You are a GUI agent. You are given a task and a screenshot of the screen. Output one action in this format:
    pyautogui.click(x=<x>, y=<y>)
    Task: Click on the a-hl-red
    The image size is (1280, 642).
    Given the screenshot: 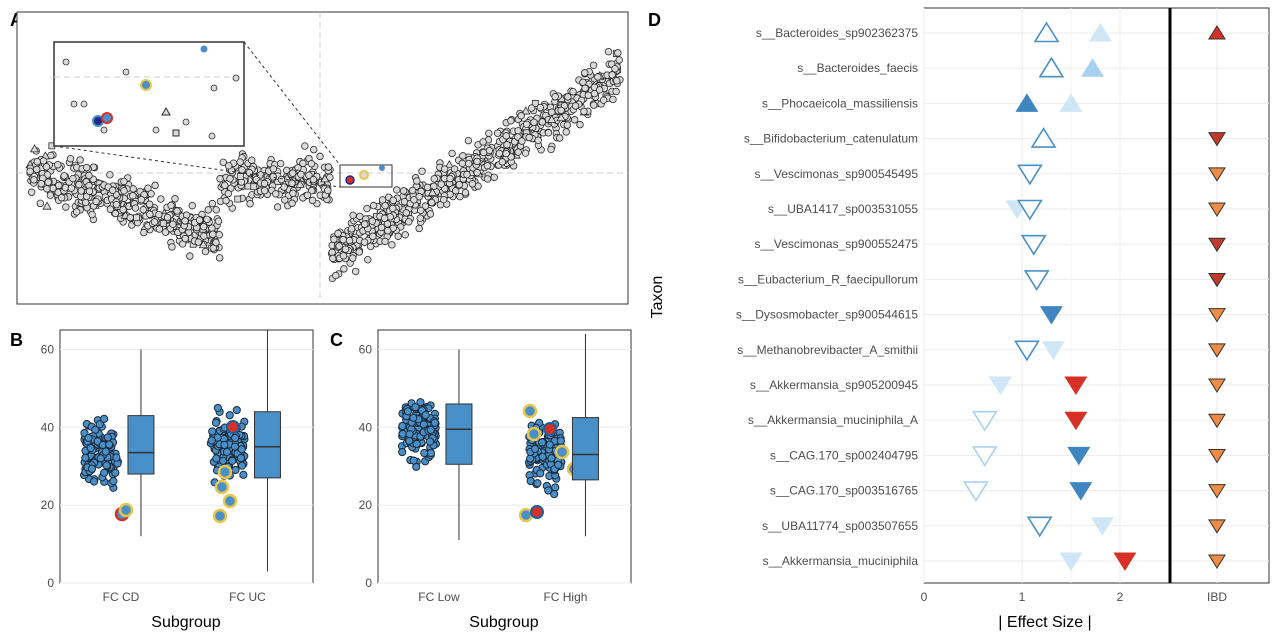 What is the action you would take?
    pyautogui.click(x=350, y=180)
    